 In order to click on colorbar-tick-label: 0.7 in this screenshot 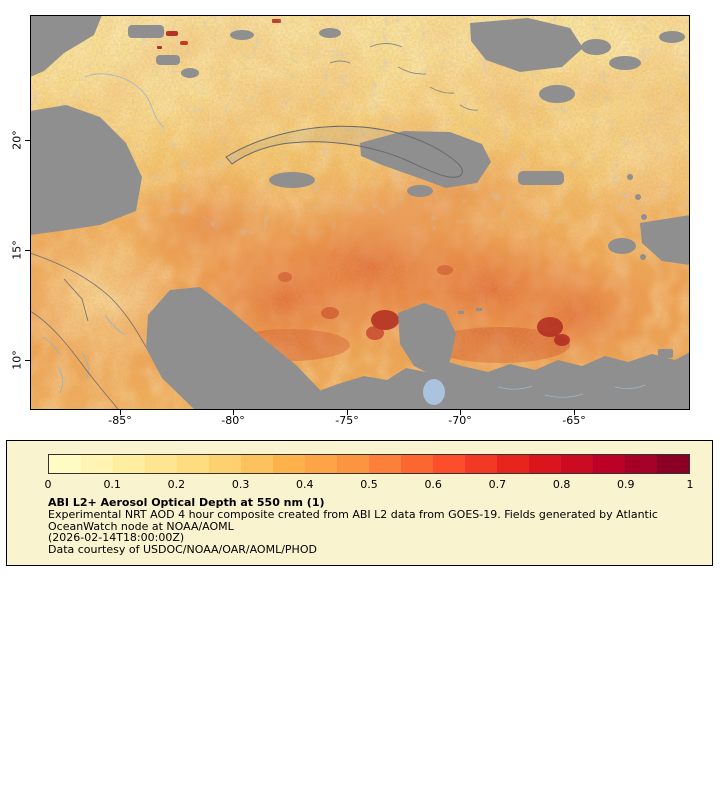, I will do `click(497, 484)`.